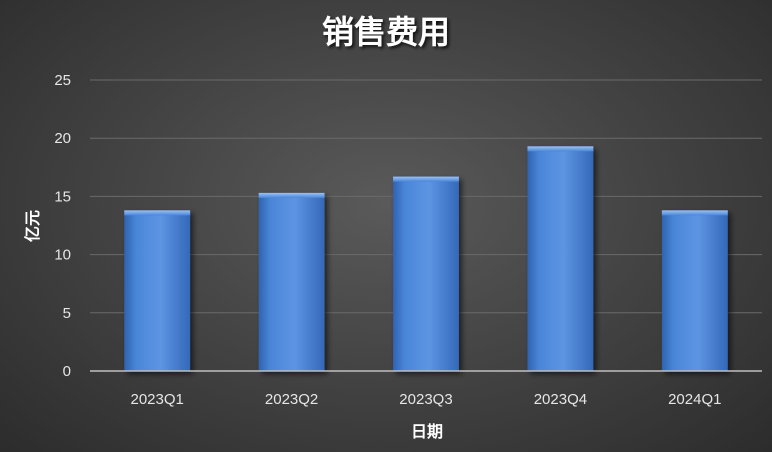 The image size is (772, 452). I want to click on y-axis-title: 亿元, so click(32, 226).